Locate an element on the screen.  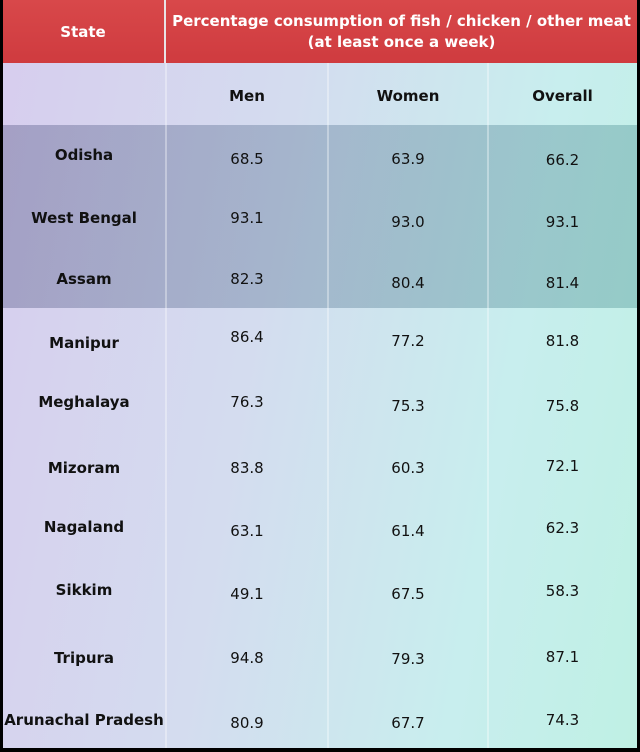
women-cell: 67.7 is located at coordinates (408, 723).